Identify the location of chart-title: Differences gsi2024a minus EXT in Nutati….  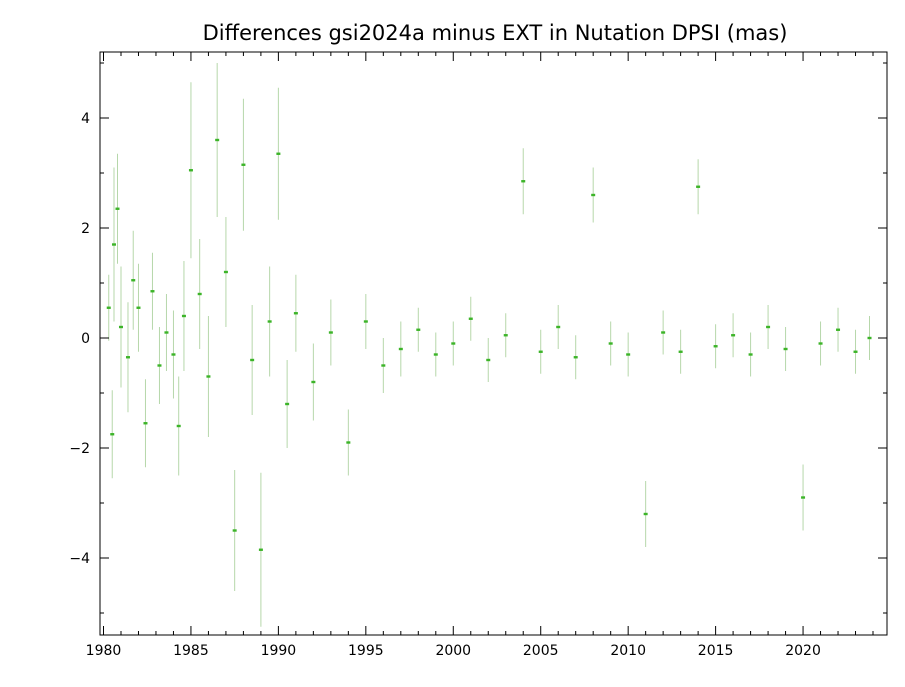
(495, 33).